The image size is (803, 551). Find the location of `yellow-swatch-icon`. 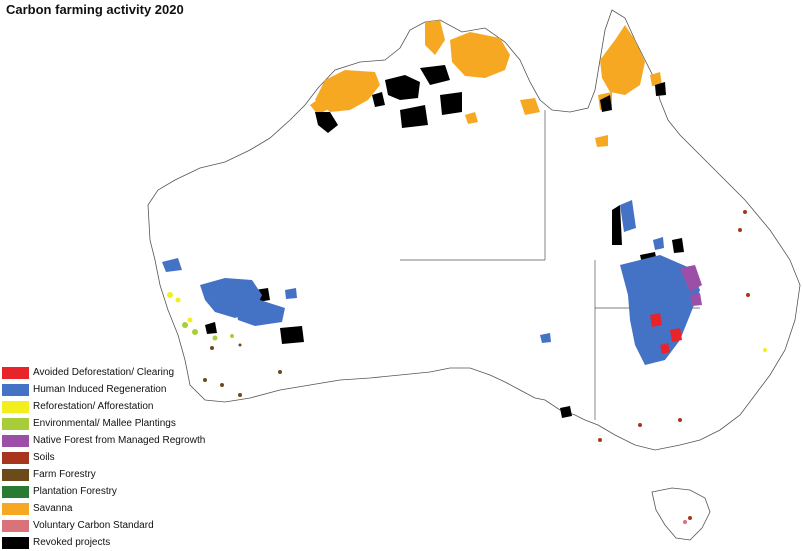

yellow-swatch-icon is located at coordinates (15, 406).